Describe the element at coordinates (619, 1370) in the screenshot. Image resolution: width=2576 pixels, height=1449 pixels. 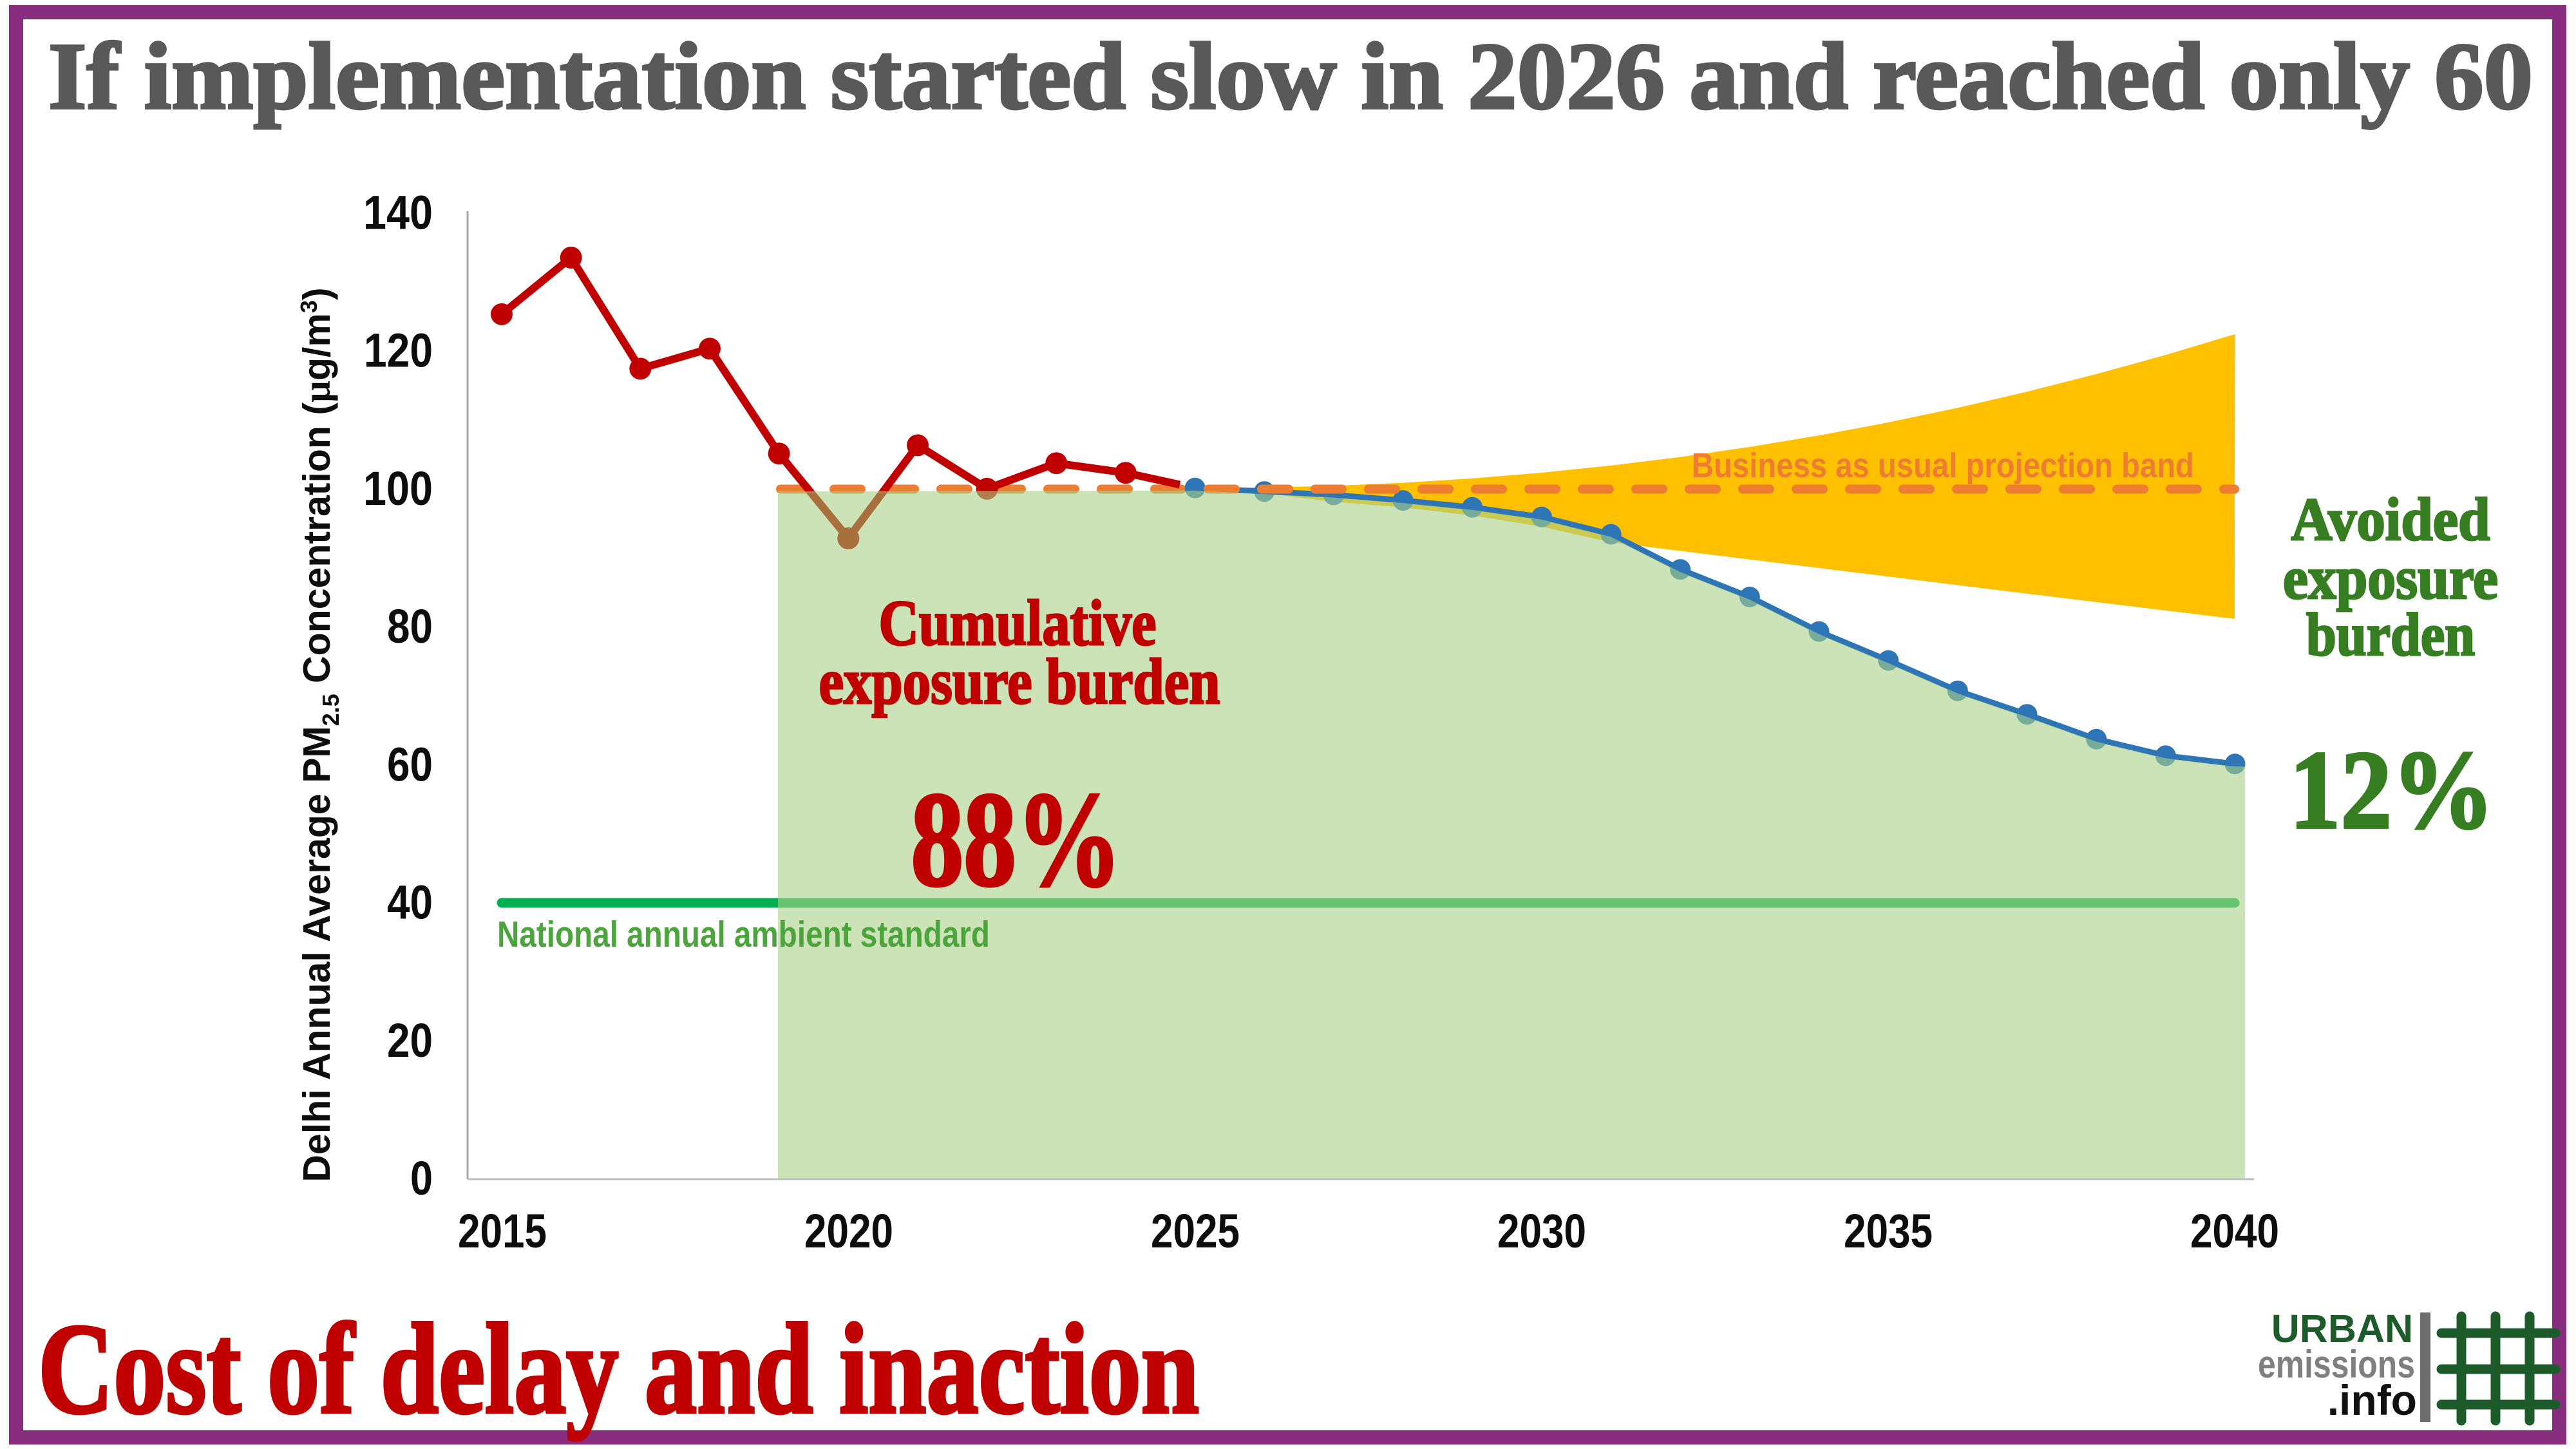
I see `svg-text: Cost of delay and inaction` at that location.